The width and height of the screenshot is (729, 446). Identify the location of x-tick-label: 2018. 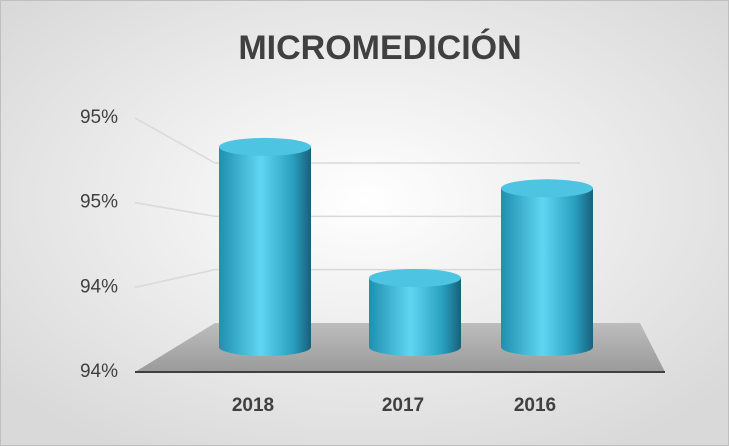
(253, 405).